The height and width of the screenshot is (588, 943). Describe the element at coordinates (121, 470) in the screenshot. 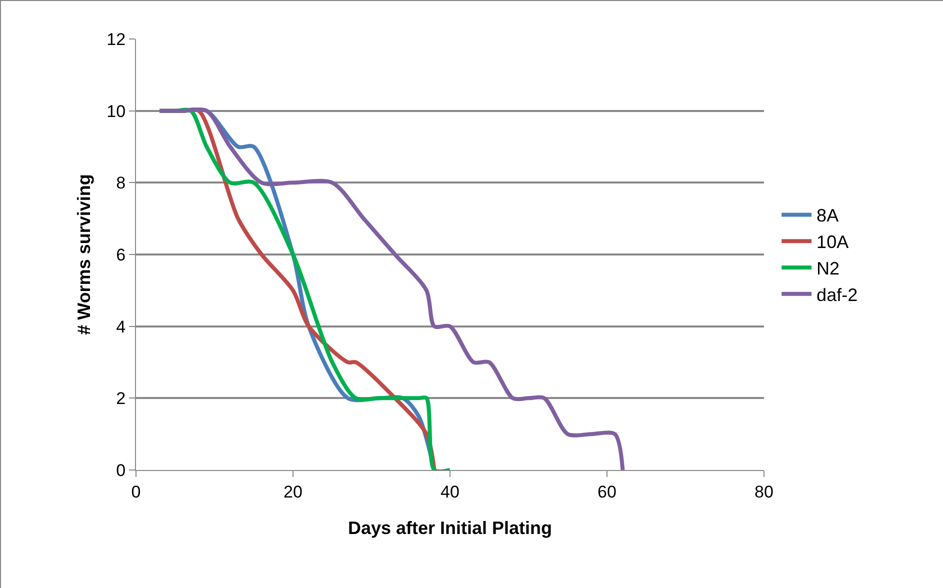

I see `y-tick-label: 0` at that location.